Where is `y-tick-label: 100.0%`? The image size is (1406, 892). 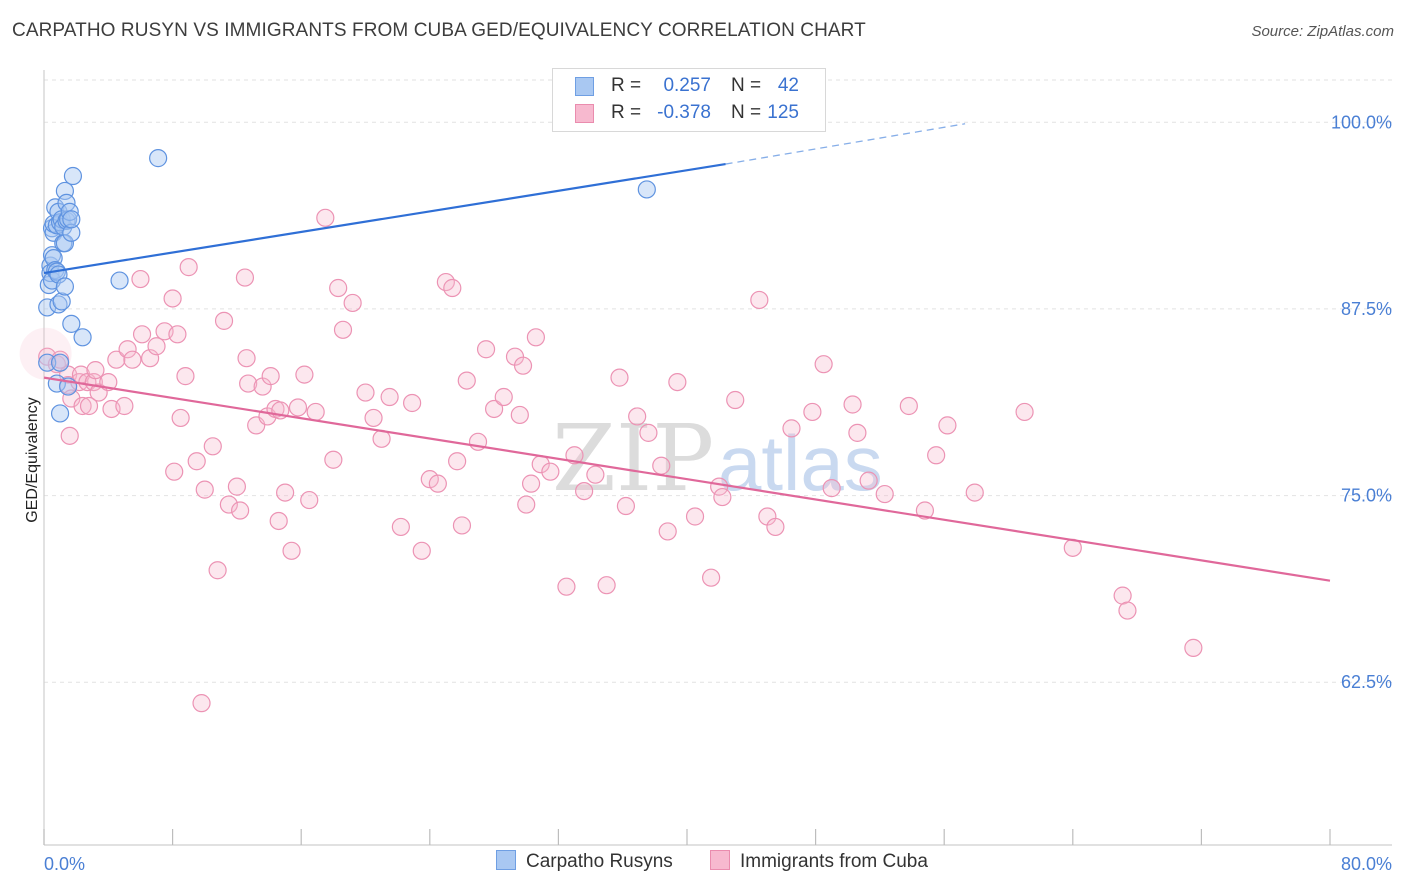
y-tick-label: 100.0% is located at coordinates (1361, 122).